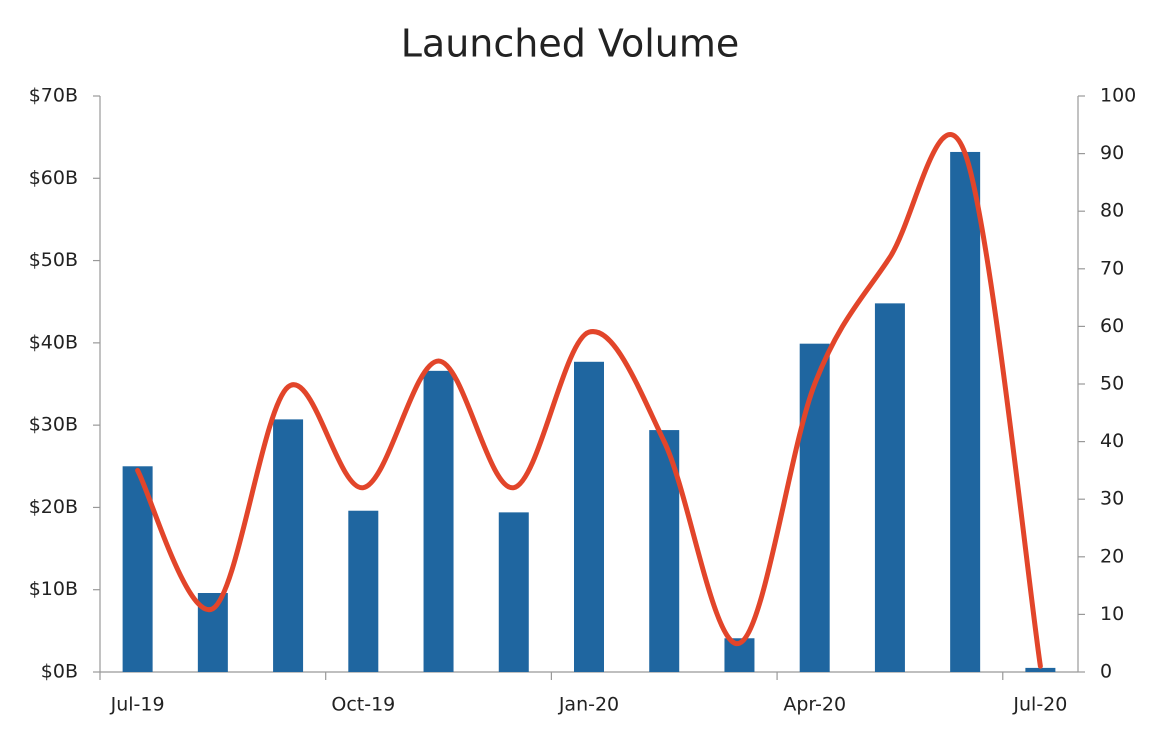  I want to click on y-tick-label: $20B, so click(53, 507).